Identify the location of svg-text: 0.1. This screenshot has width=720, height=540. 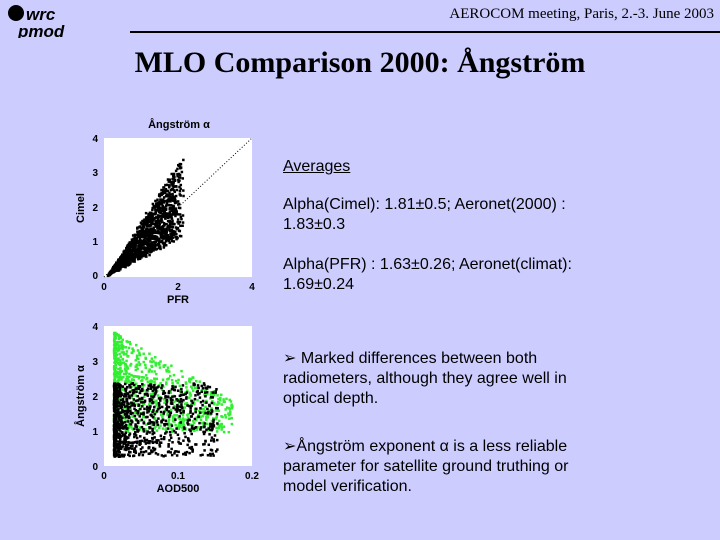
(178, 476).